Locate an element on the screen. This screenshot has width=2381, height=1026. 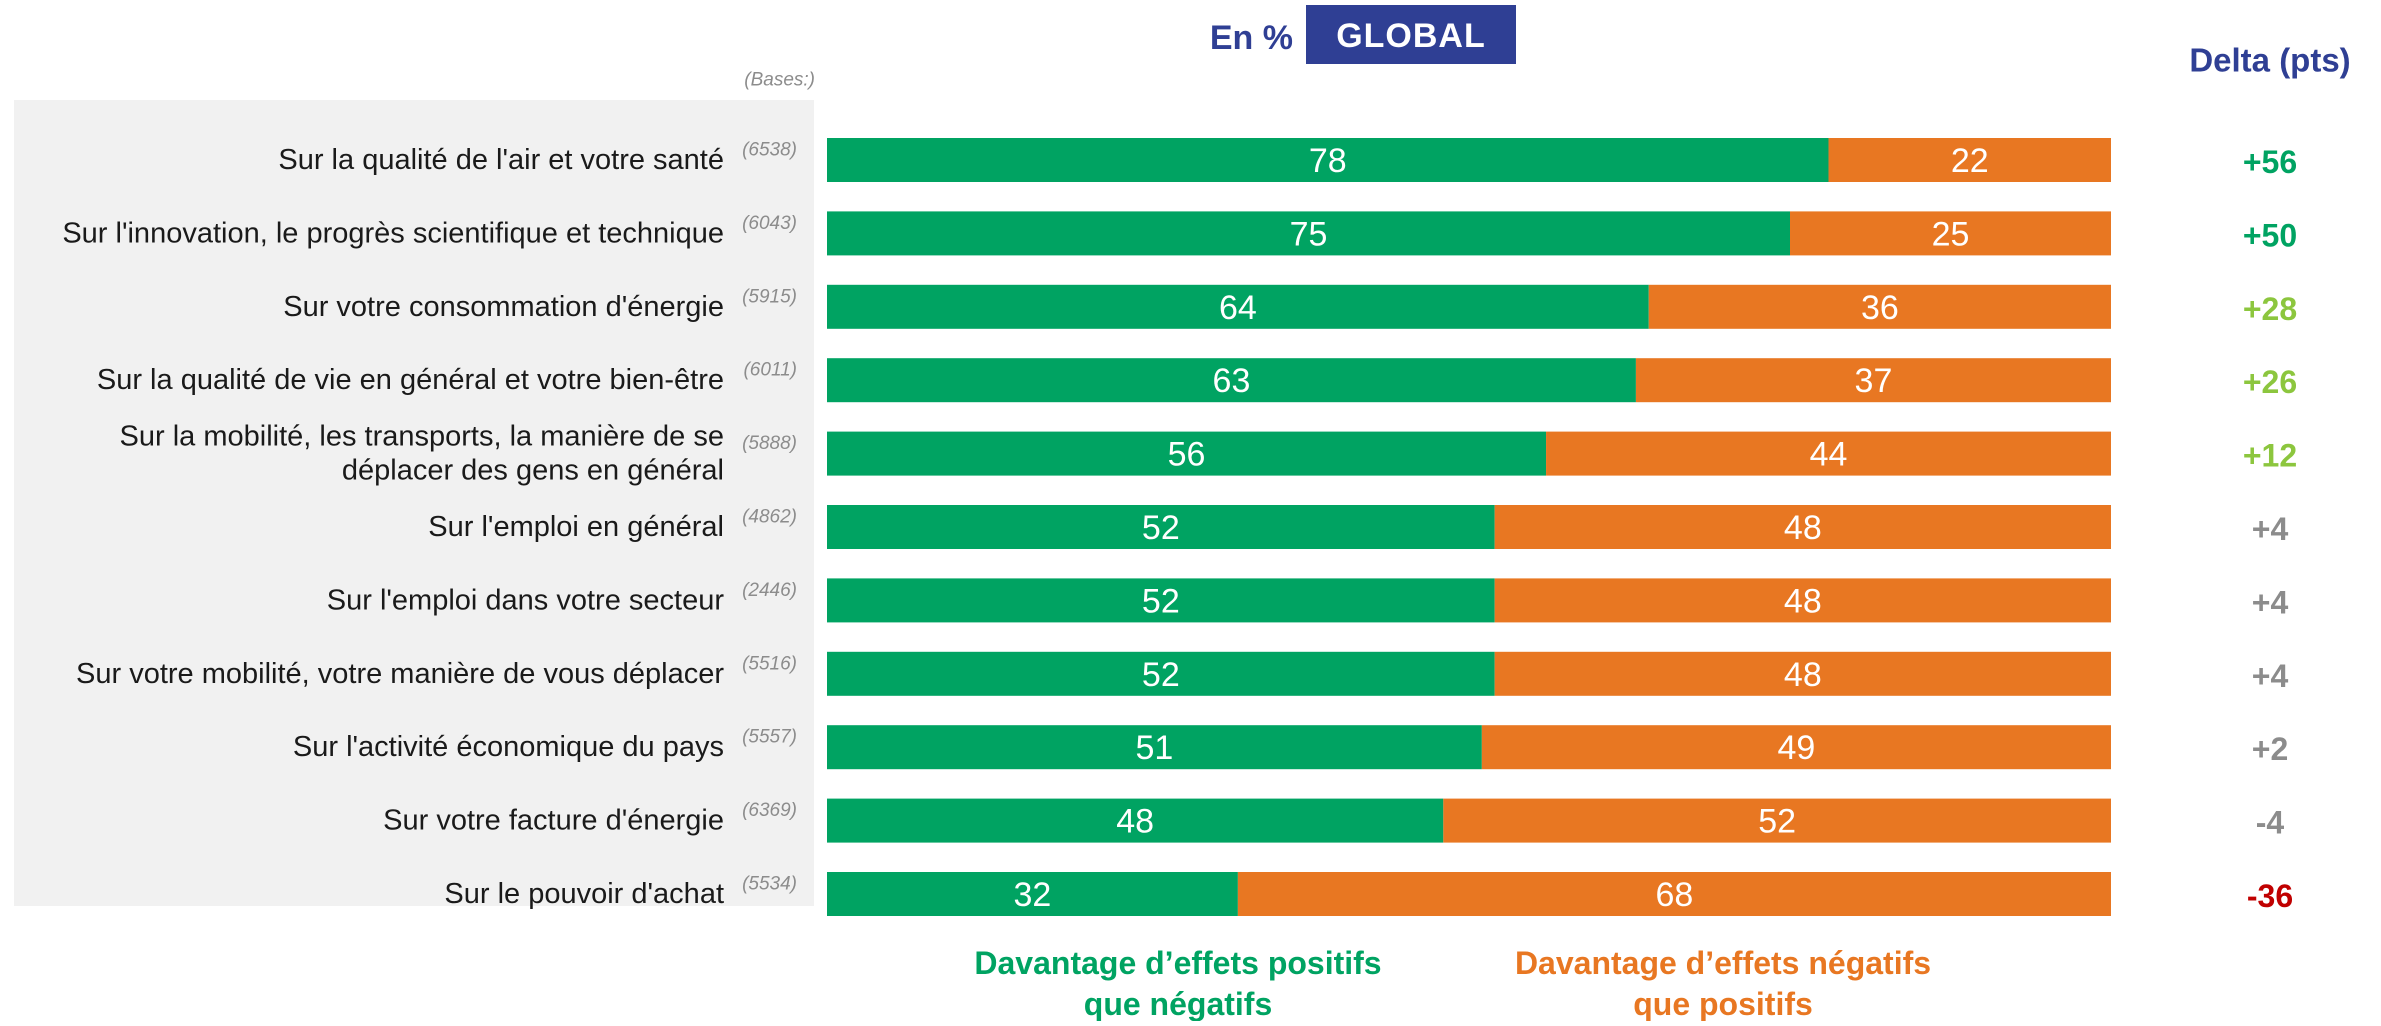
base-value: (6043) is located at coordinates (769, 223).